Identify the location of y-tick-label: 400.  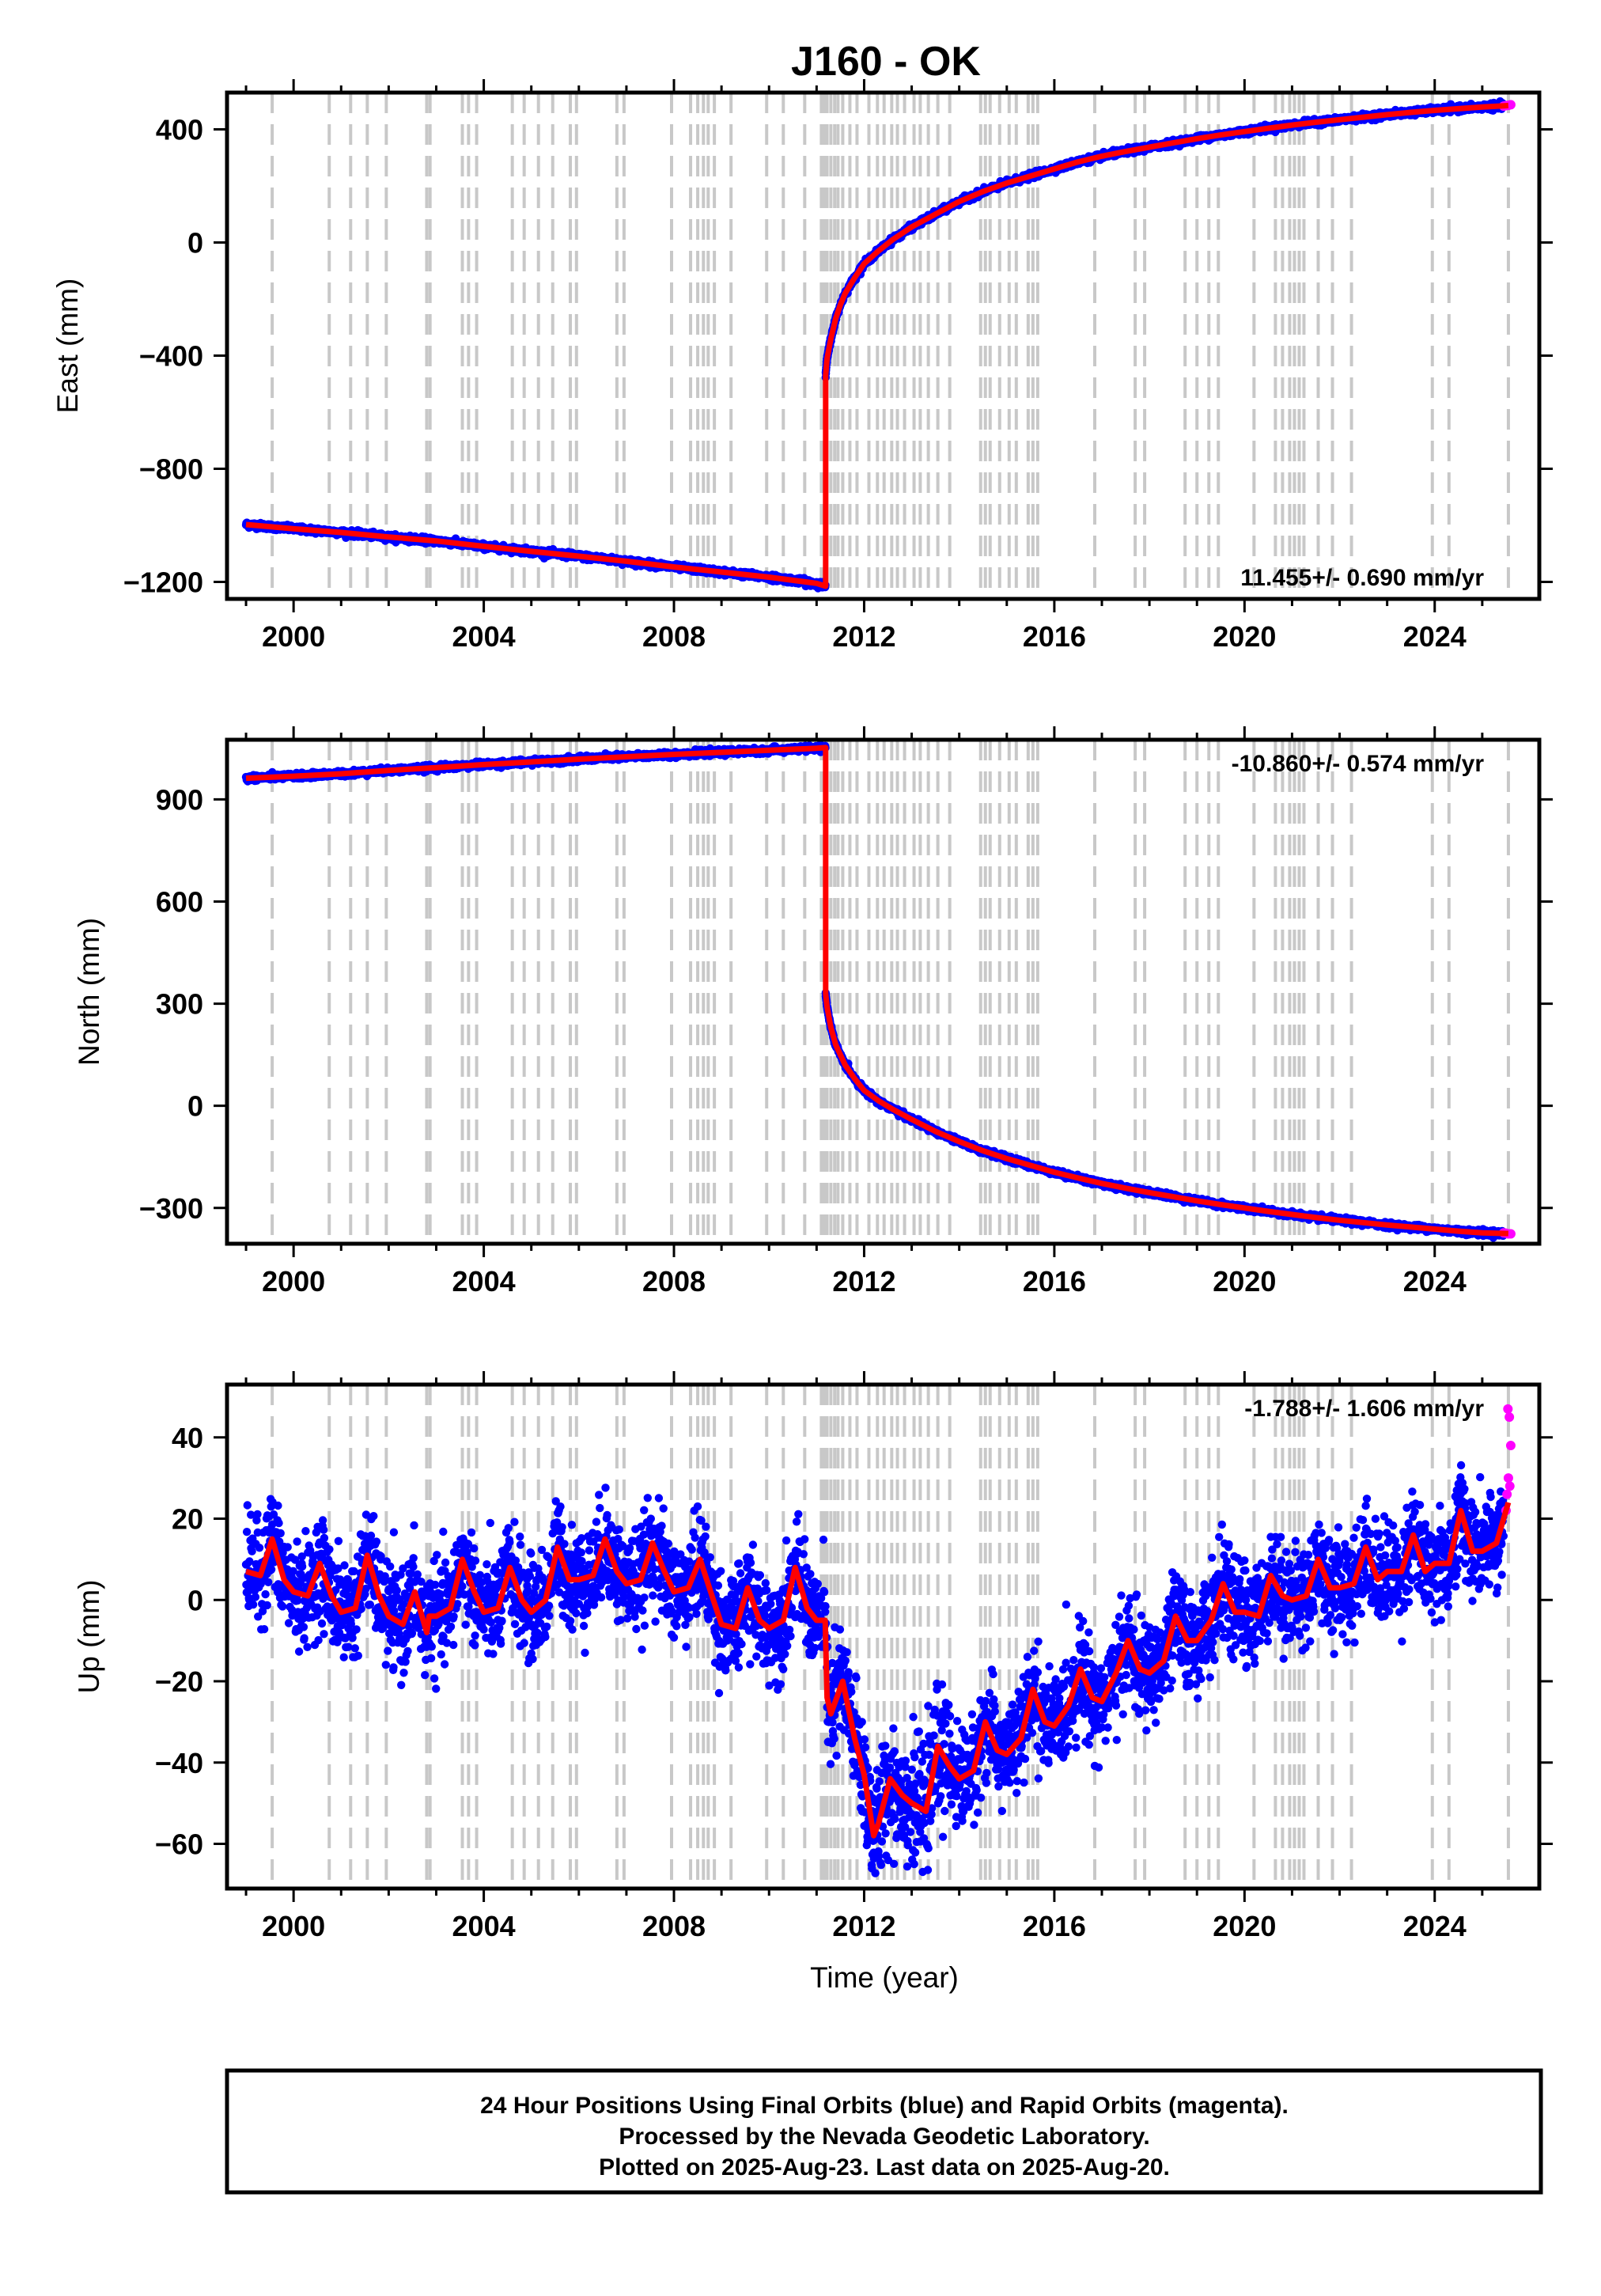
(180, 129).